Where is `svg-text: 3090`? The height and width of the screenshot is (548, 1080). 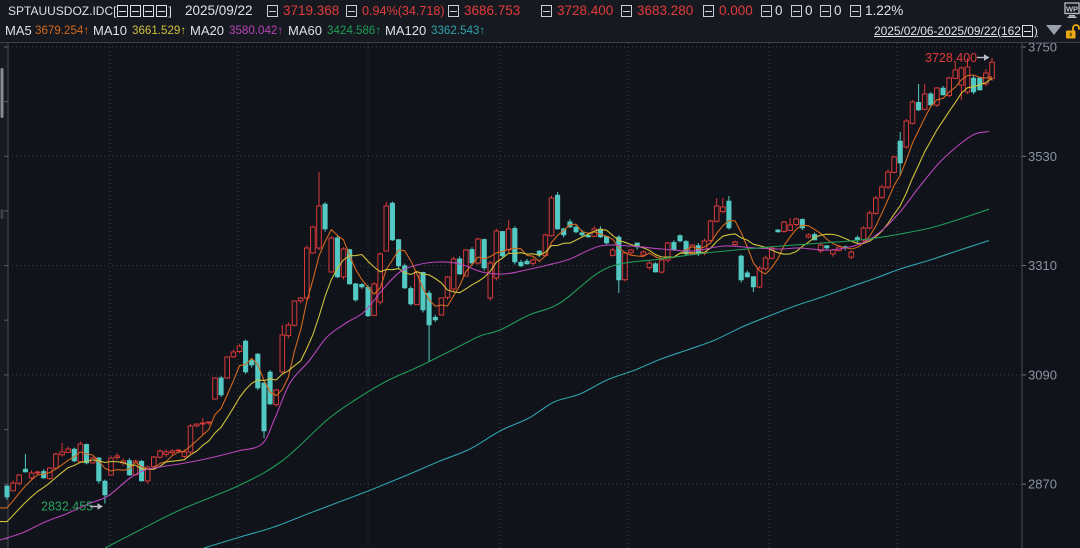 svg-text: 3090 is located at coordinates (1042, 374).